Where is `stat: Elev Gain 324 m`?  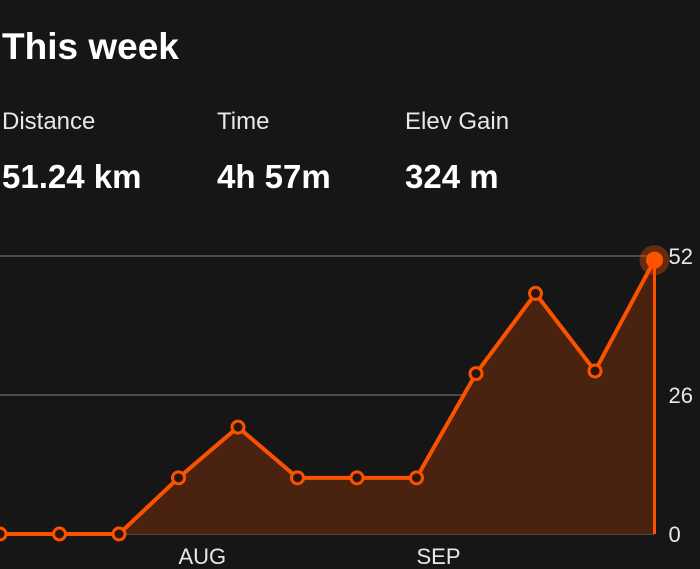 stat: Elev Gain 324 m is located at coordinates (457, 152).